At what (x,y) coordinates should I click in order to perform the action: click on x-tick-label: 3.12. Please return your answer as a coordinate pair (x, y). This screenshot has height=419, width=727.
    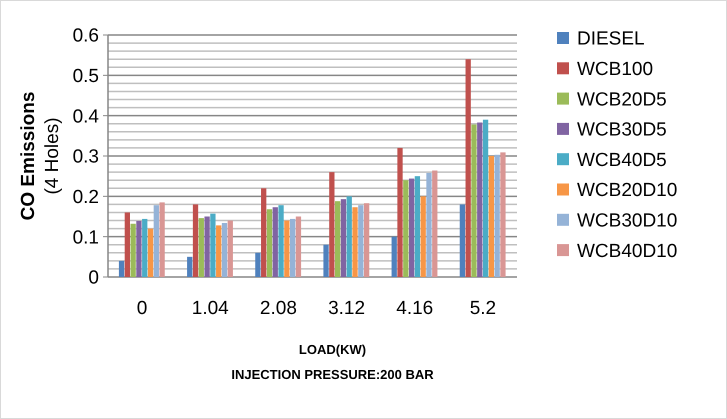
    Looking at the image, I should click on (347, 308).